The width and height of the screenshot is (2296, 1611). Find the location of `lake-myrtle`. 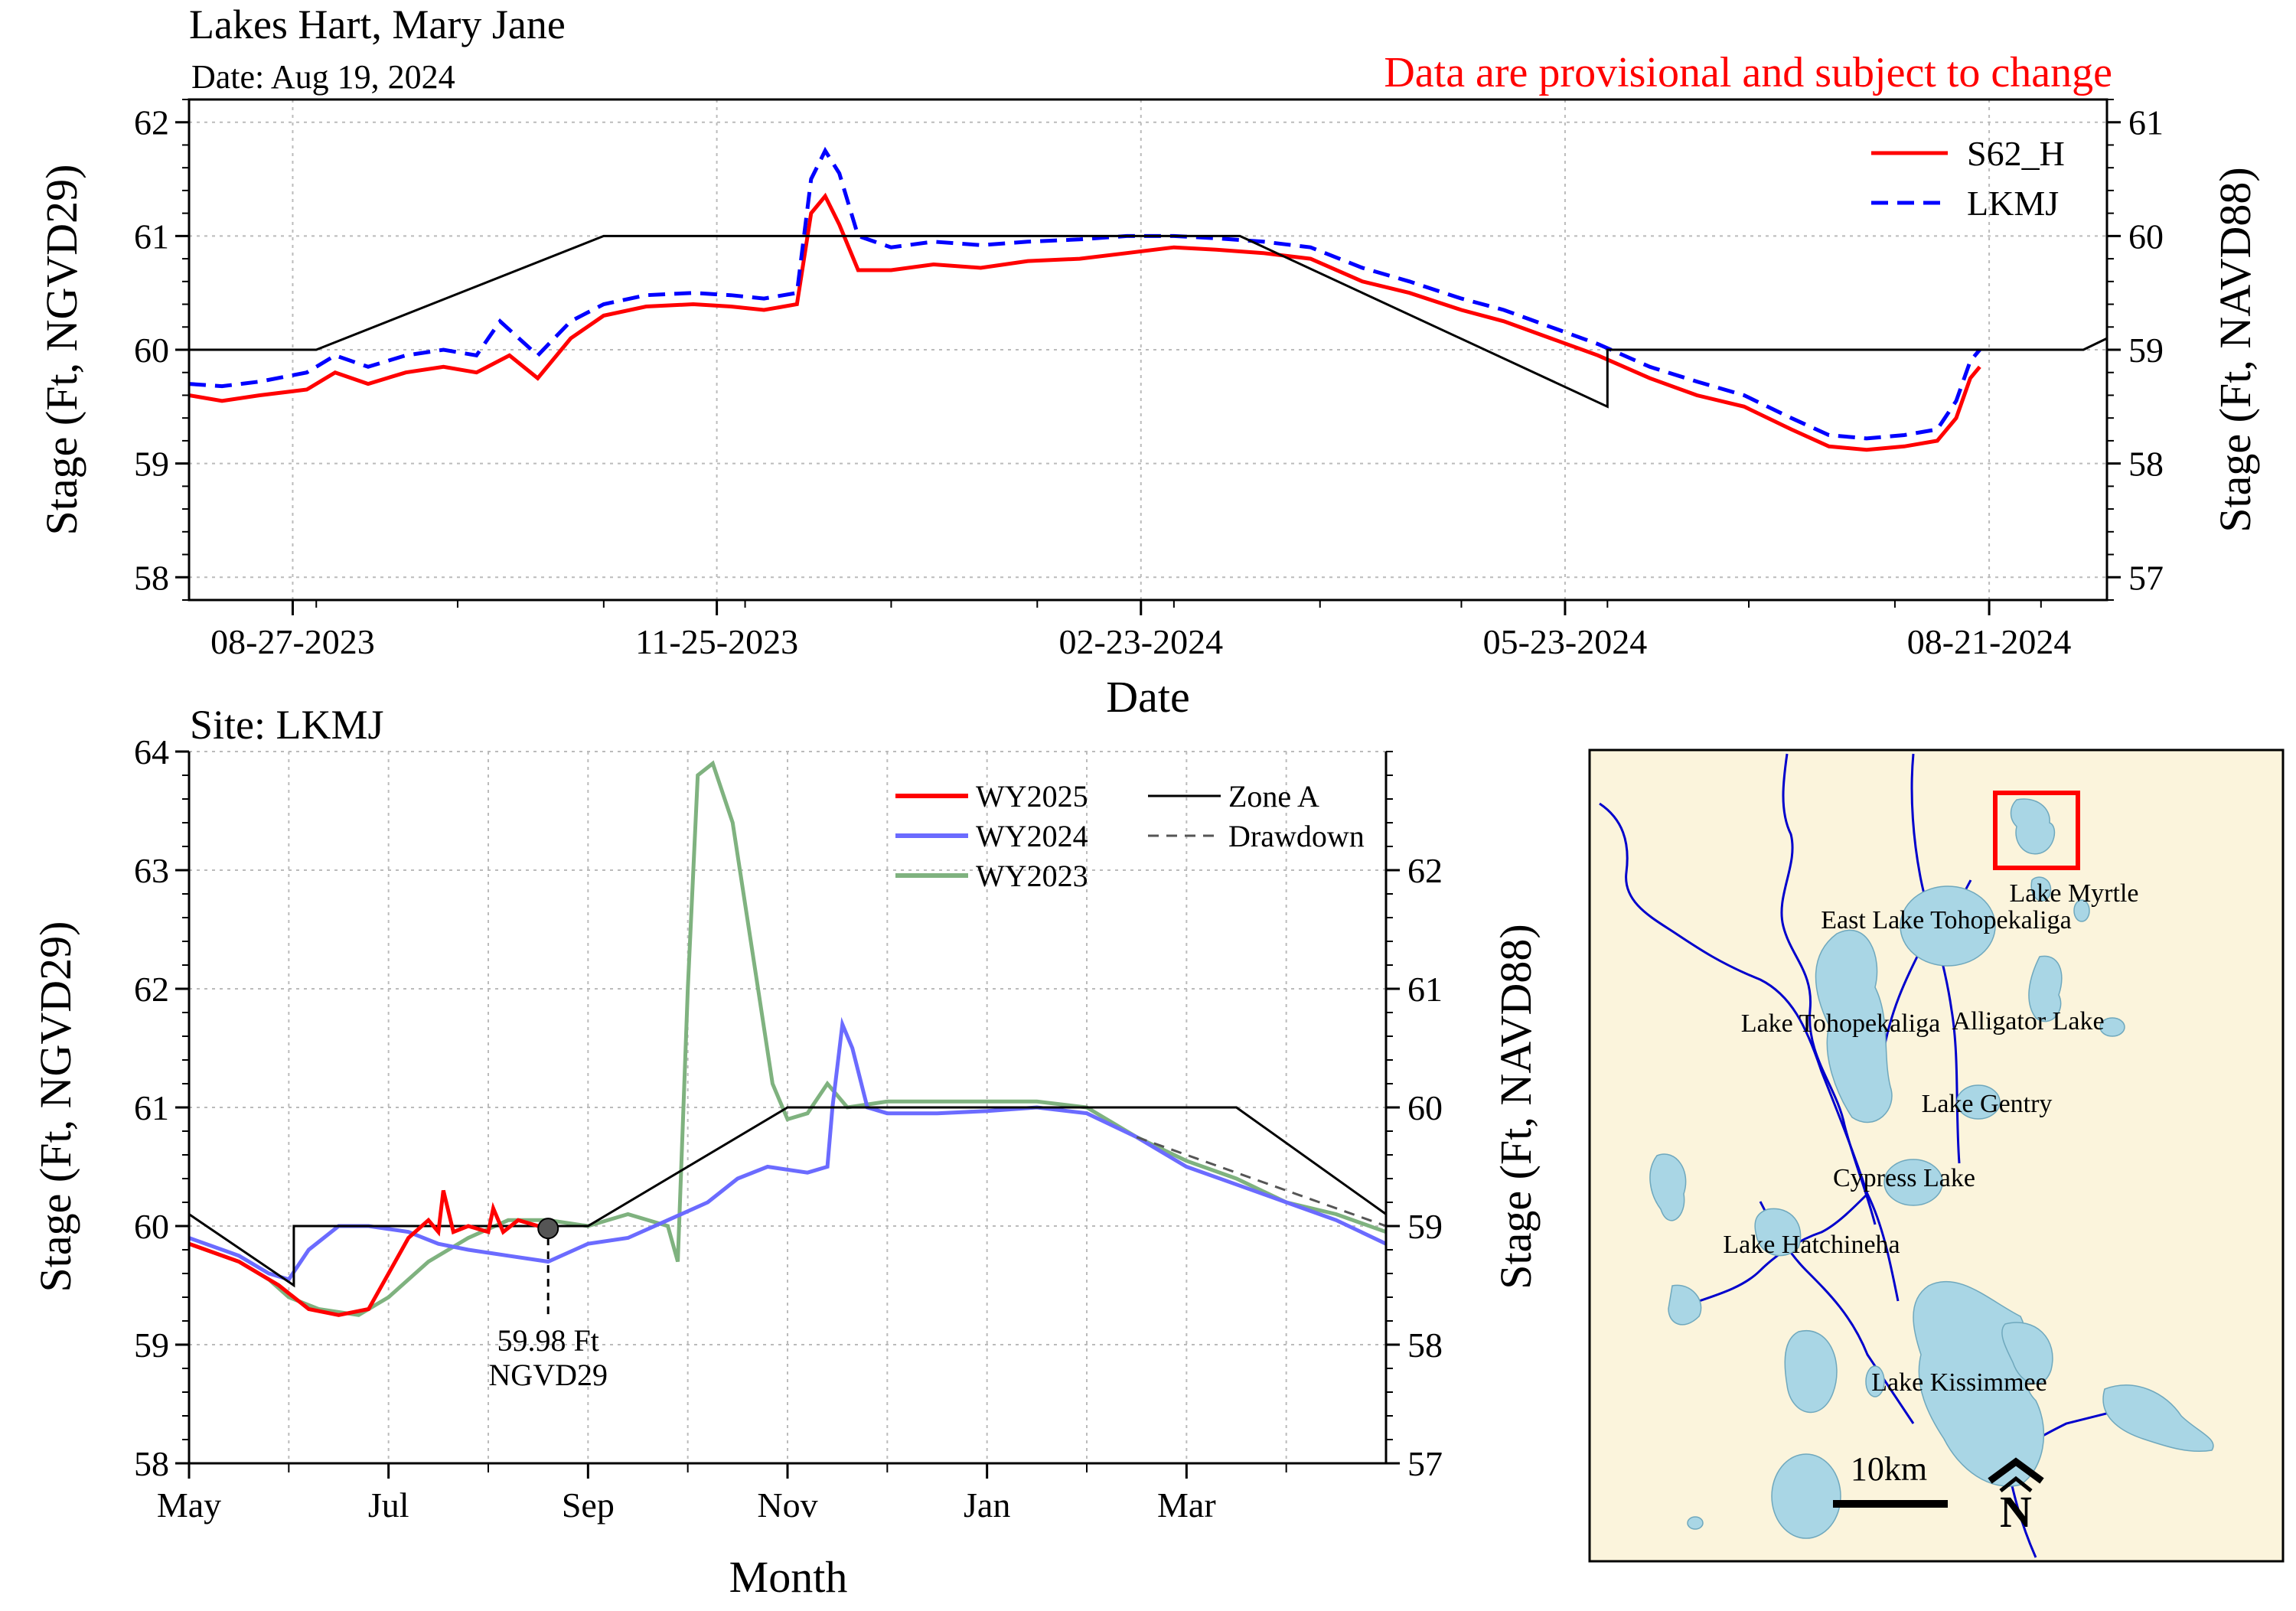

lake-myrtle is located at coordinates (2041, 889).